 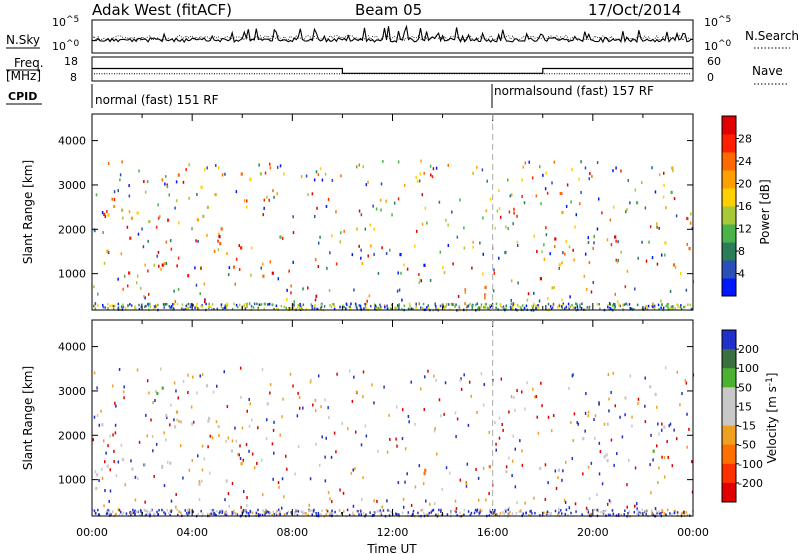 I want to click on colorbar-tick-label: -15, so click(x=747, y=426).